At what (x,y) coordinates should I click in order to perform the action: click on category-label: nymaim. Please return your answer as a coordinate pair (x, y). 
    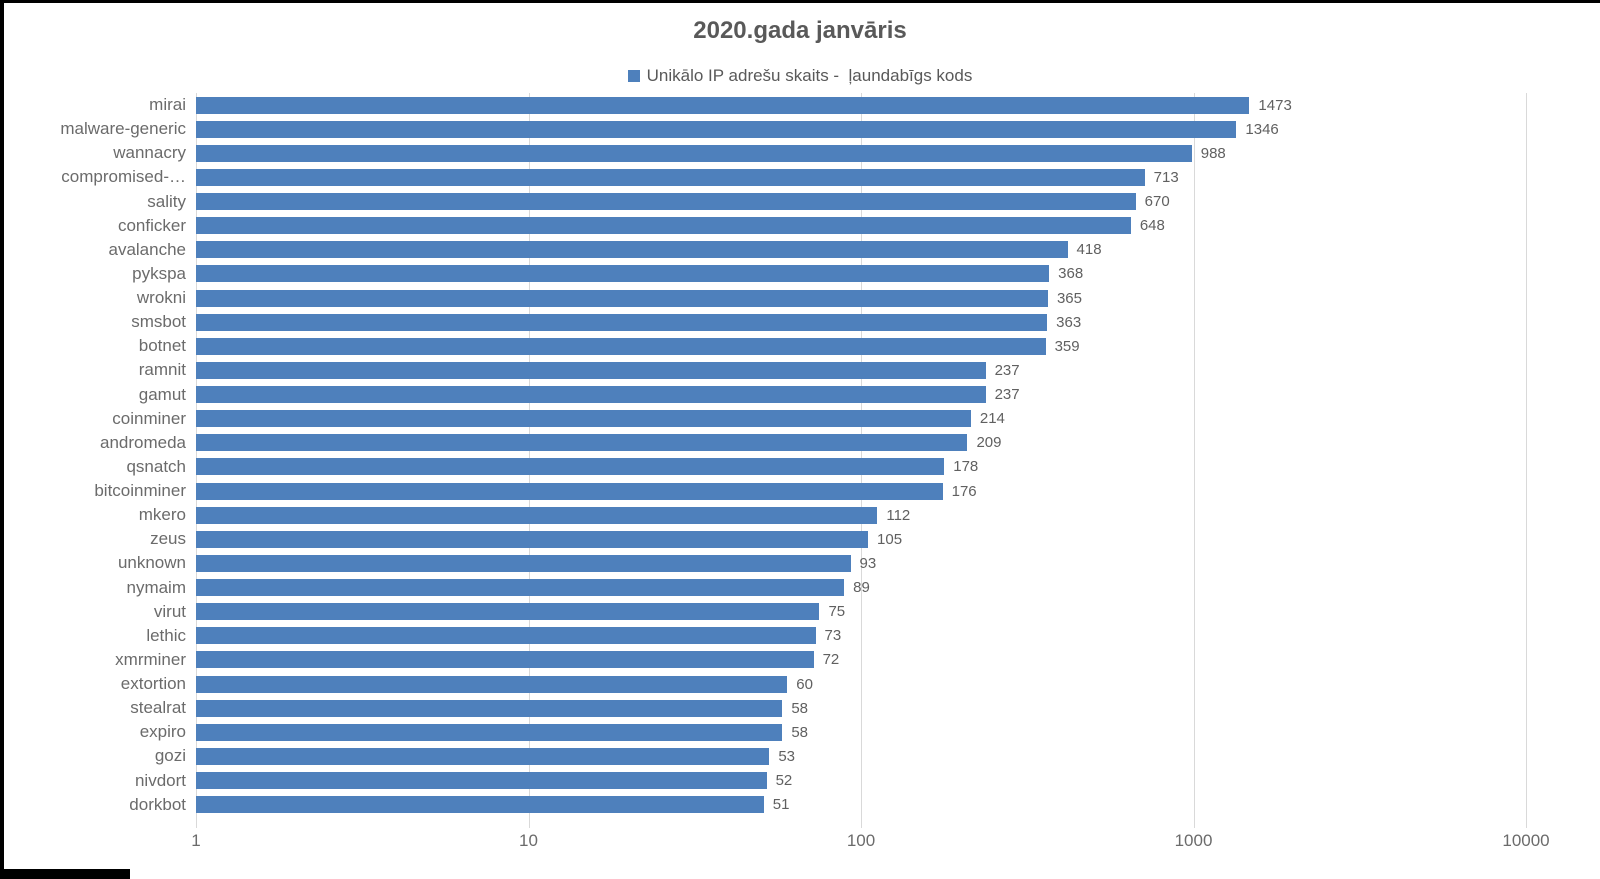
    Looking at the image, I should click on (156, 587).